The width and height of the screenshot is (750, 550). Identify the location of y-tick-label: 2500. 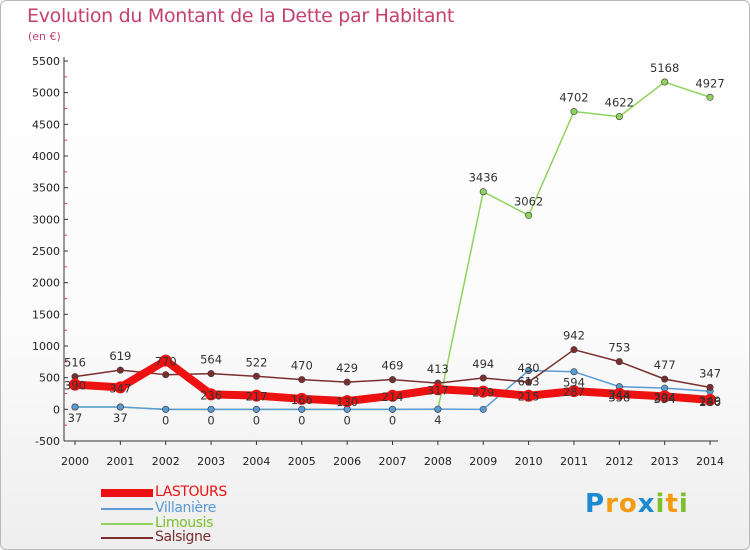
(46, 251).